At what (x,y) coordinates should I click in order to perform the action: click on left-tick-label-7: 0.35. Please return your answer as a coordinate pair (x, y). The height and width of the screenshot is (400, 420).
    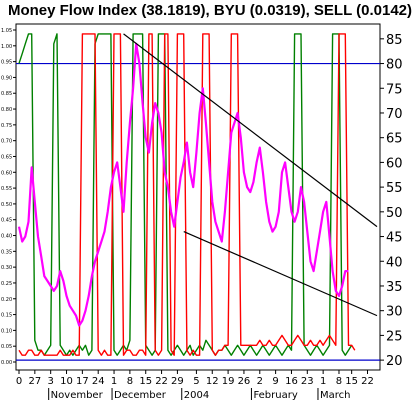
    Looking at the image, I should click on (6, 252).